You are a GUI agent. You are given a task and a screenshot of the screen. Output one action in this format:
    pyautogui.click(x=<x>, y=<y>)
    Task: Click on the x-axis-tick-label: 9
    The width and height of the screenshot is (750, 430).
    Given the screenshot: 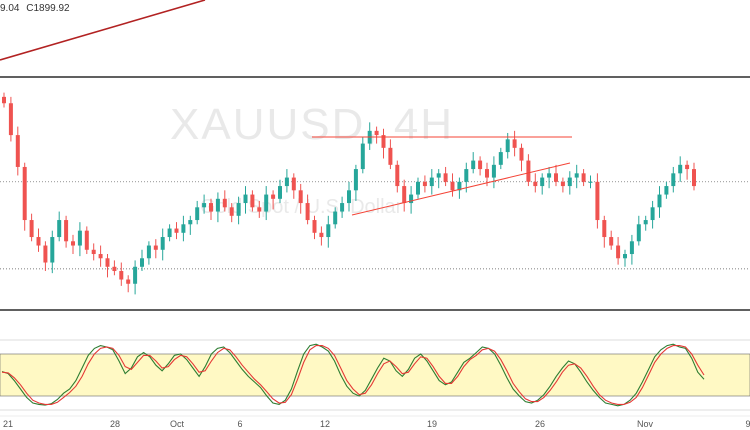 What is the action you would take?
    pyautogui.click(x=747, y=424)
    